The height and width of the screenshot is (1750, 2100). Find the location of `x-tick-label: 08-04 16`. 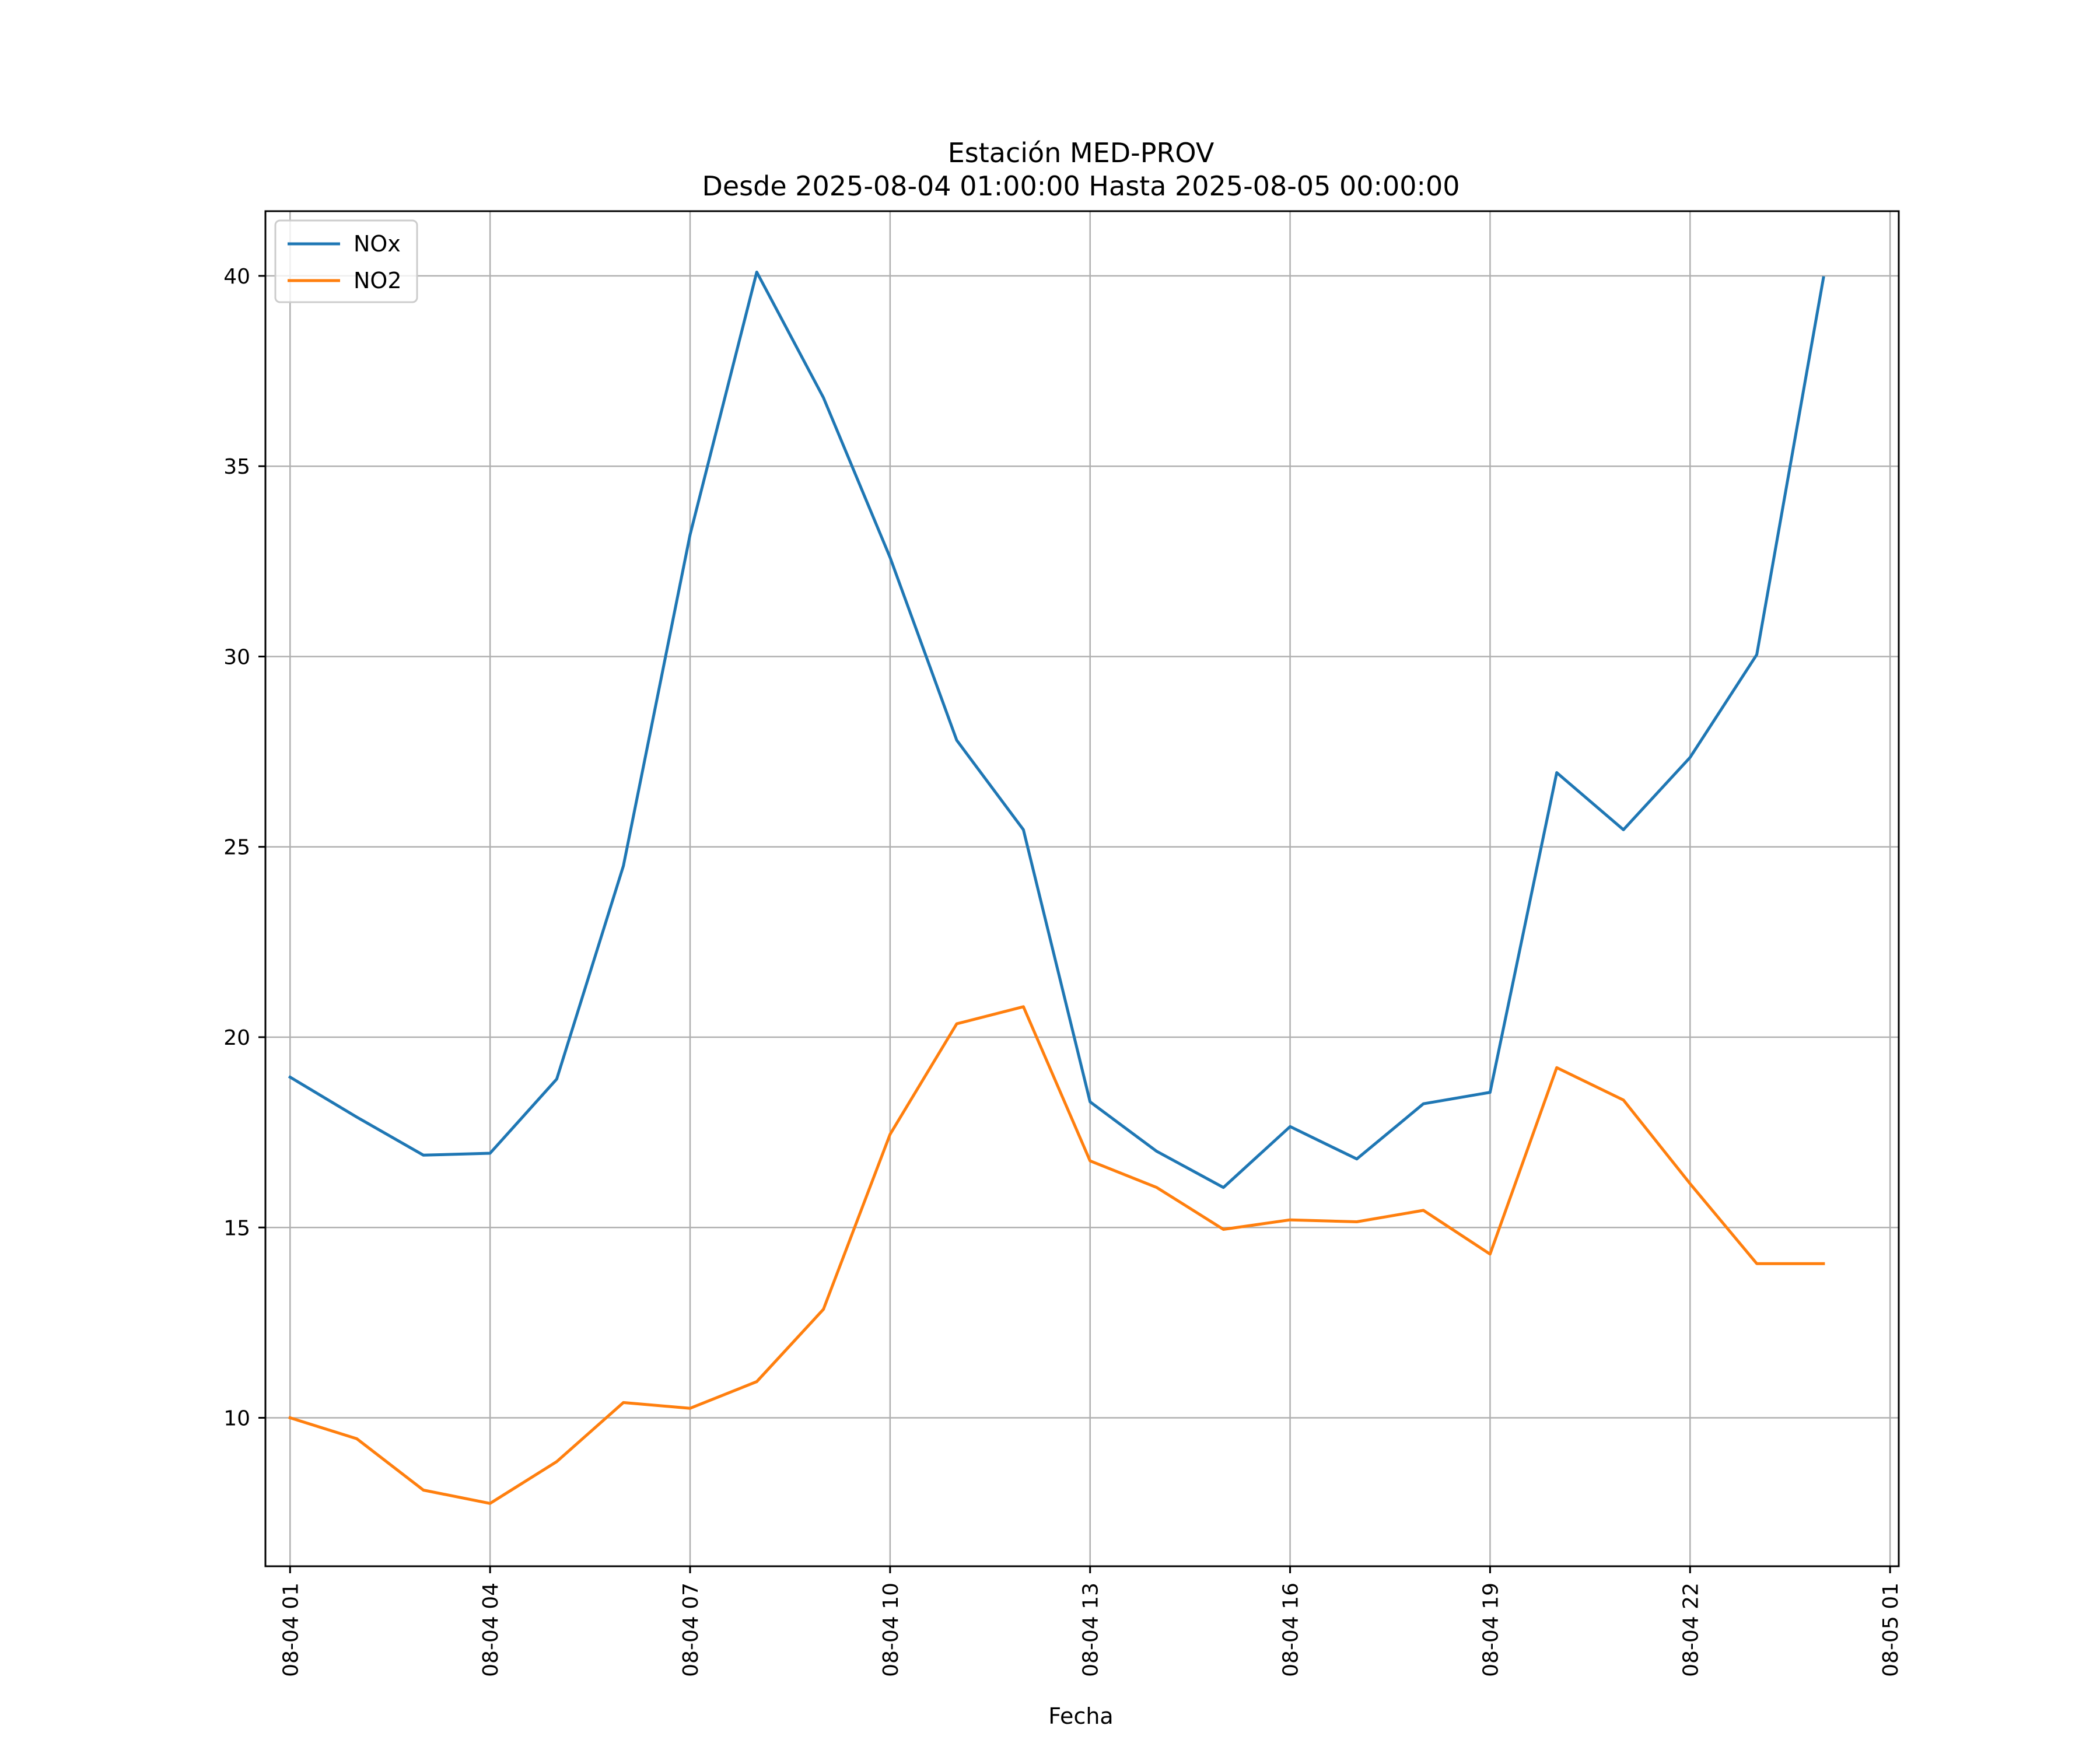

x-tick-label: 08-04 16 is located at coordinates (1291, 1630).